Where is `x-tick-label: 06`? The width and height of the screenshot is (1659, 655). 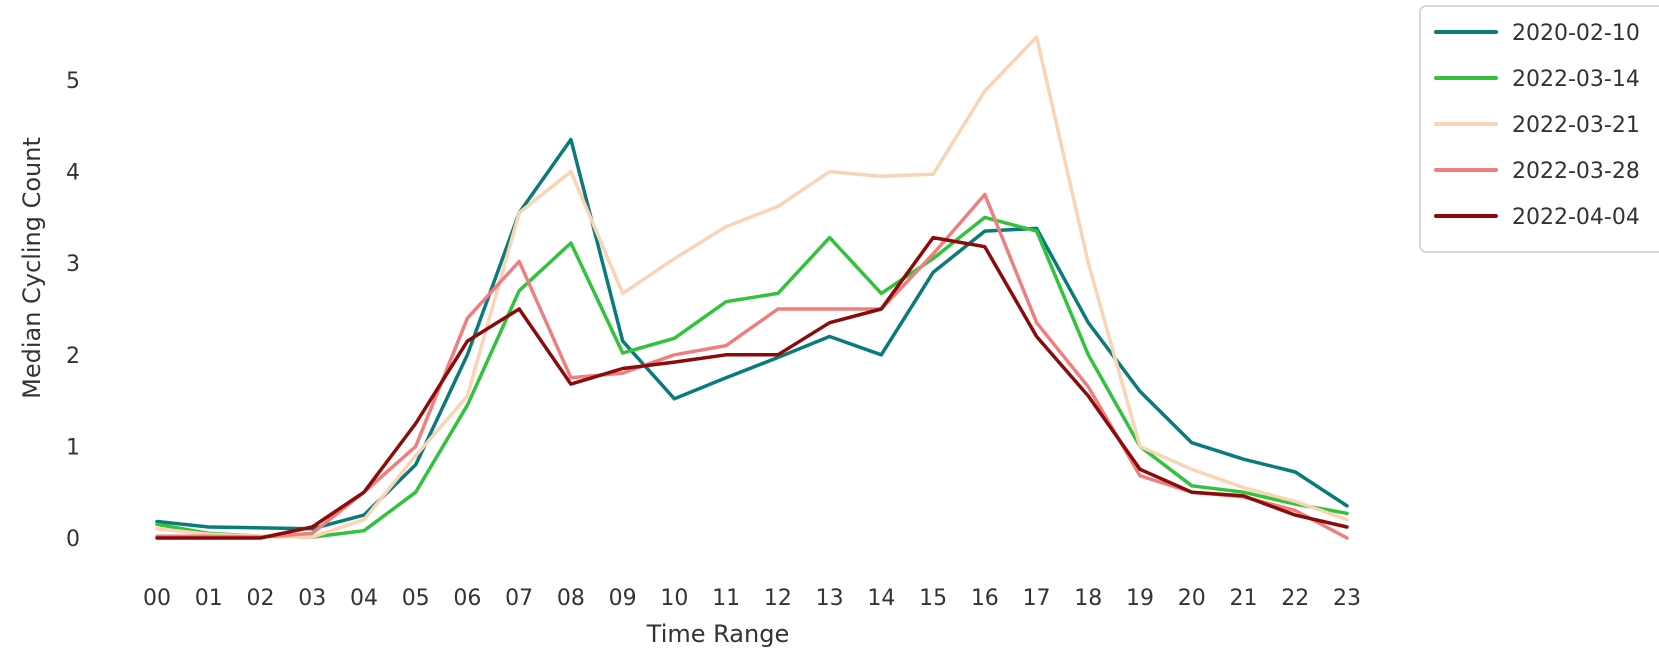 x-tick-label: 06 is located at coordinates (467, 598).